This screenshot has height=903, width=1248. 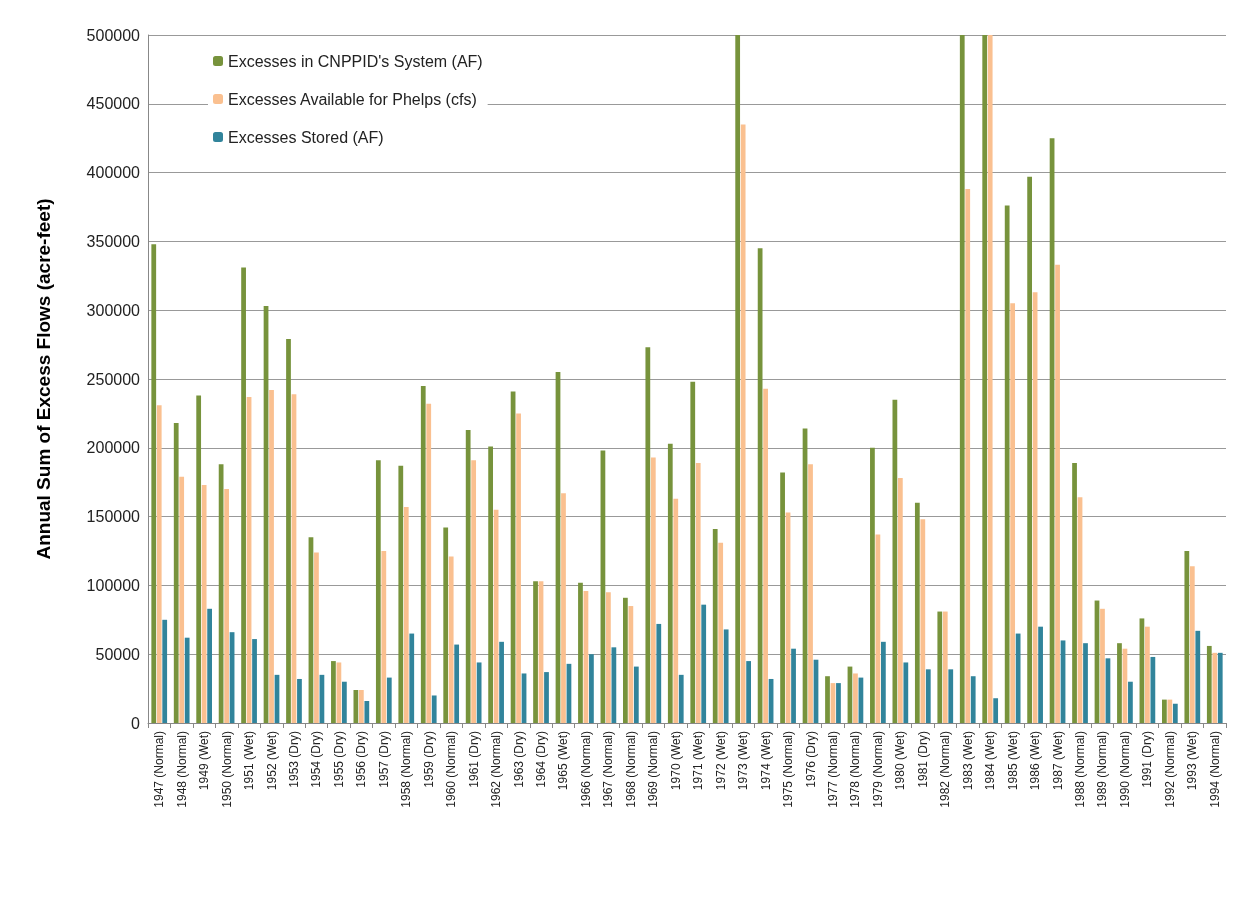 What do you see at coordinates (675, 761) in the screenshot?
I see `x-tick-label: 1970 (Wet)` at bounding box center [675, 761].